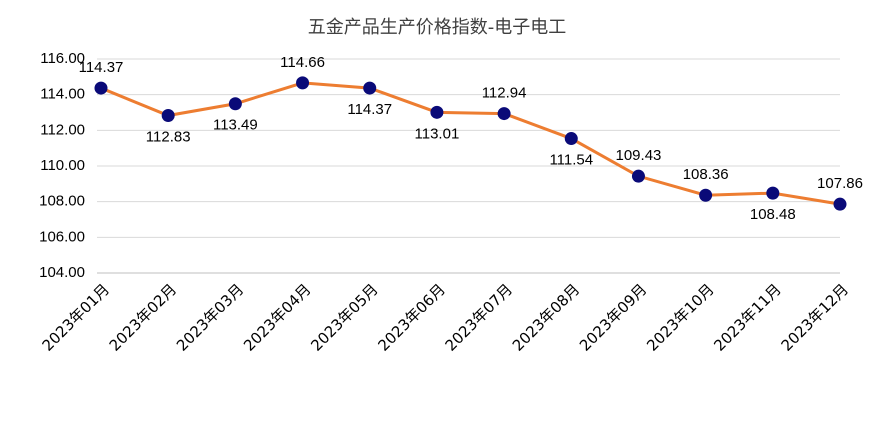 The height and width of the screenshot is (427, 873). I want to click on value-label: 109.43, so click(639, 155).